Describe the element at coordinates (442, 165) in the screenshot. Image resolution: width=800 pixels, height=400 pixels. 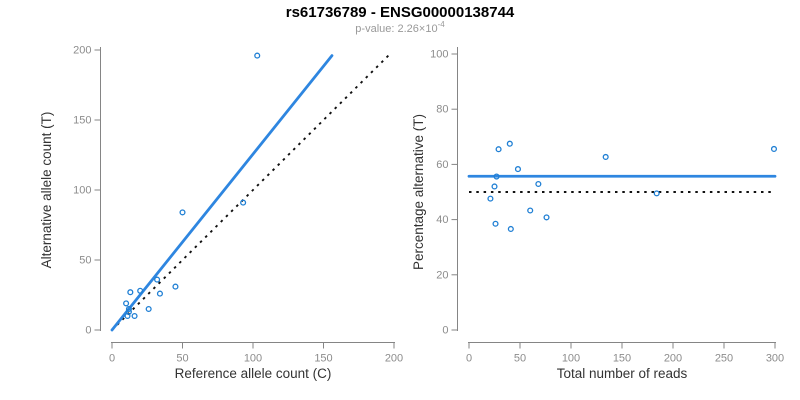
I see `y-tick-label: 60` at that location.